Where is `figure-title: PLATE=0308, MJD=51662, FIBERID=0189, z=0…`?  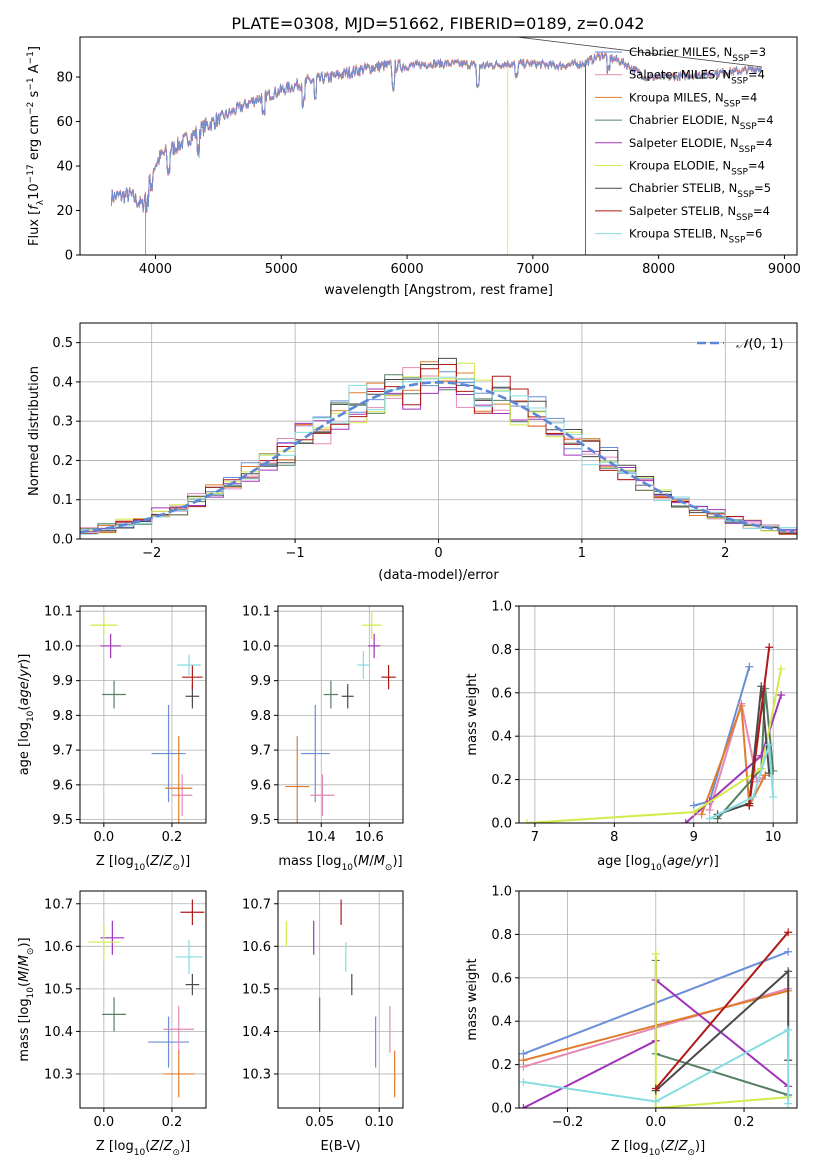 figure-title: PLATE=0308, MJD=51662, FIBERID=0189, z=0… is located at coordinates (437, 23).